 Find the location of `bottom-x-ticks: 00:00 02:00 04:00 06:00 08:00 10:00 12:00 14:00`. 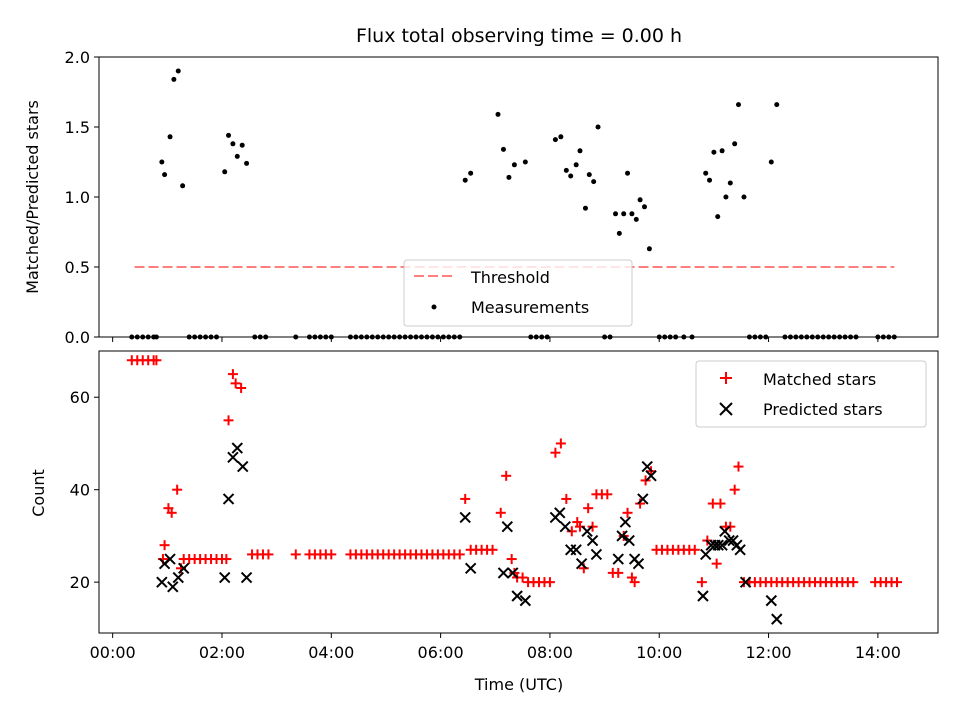

bottom-x-ticks: 00:00 02:00 04:00 06:00 08:00 10:00 12:00 14:00 is located at coordinates (495, 647).